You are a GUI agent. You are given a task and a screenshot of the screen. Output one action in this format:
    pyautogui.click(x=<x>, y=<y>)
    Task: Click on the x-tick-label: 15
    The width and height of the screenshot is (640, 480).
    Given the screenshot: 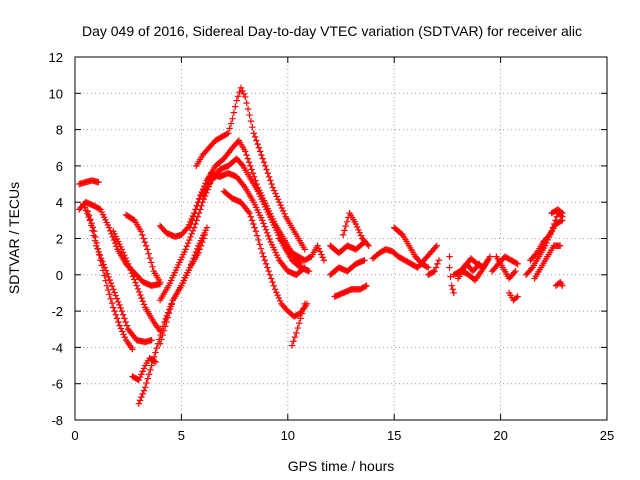 What is the action you would take?
    pyautogui.click(x=394, y=435)
    